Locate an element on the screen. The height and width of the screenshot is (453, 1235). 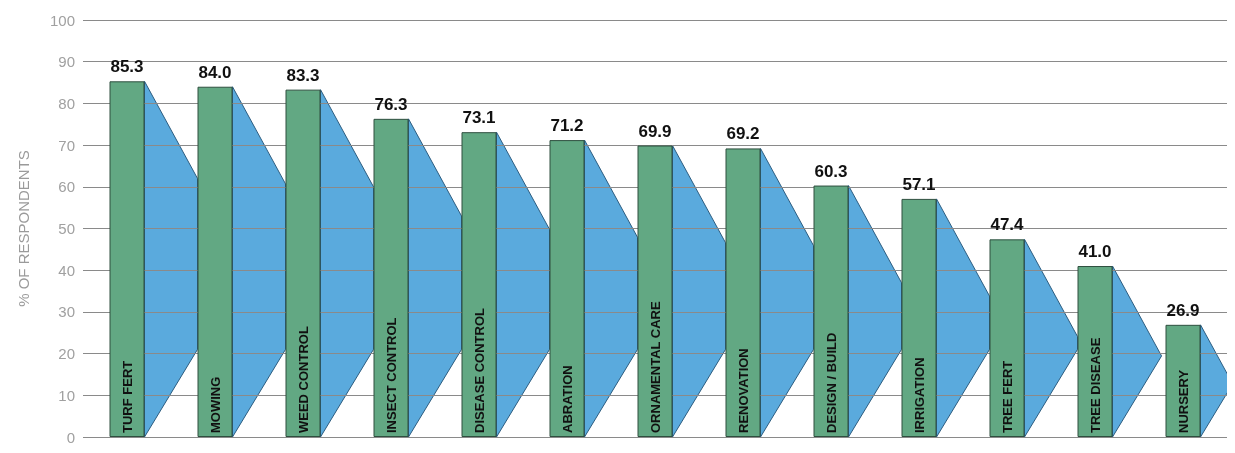
y-tick-label: 80 is located at coordinates (66, 103).